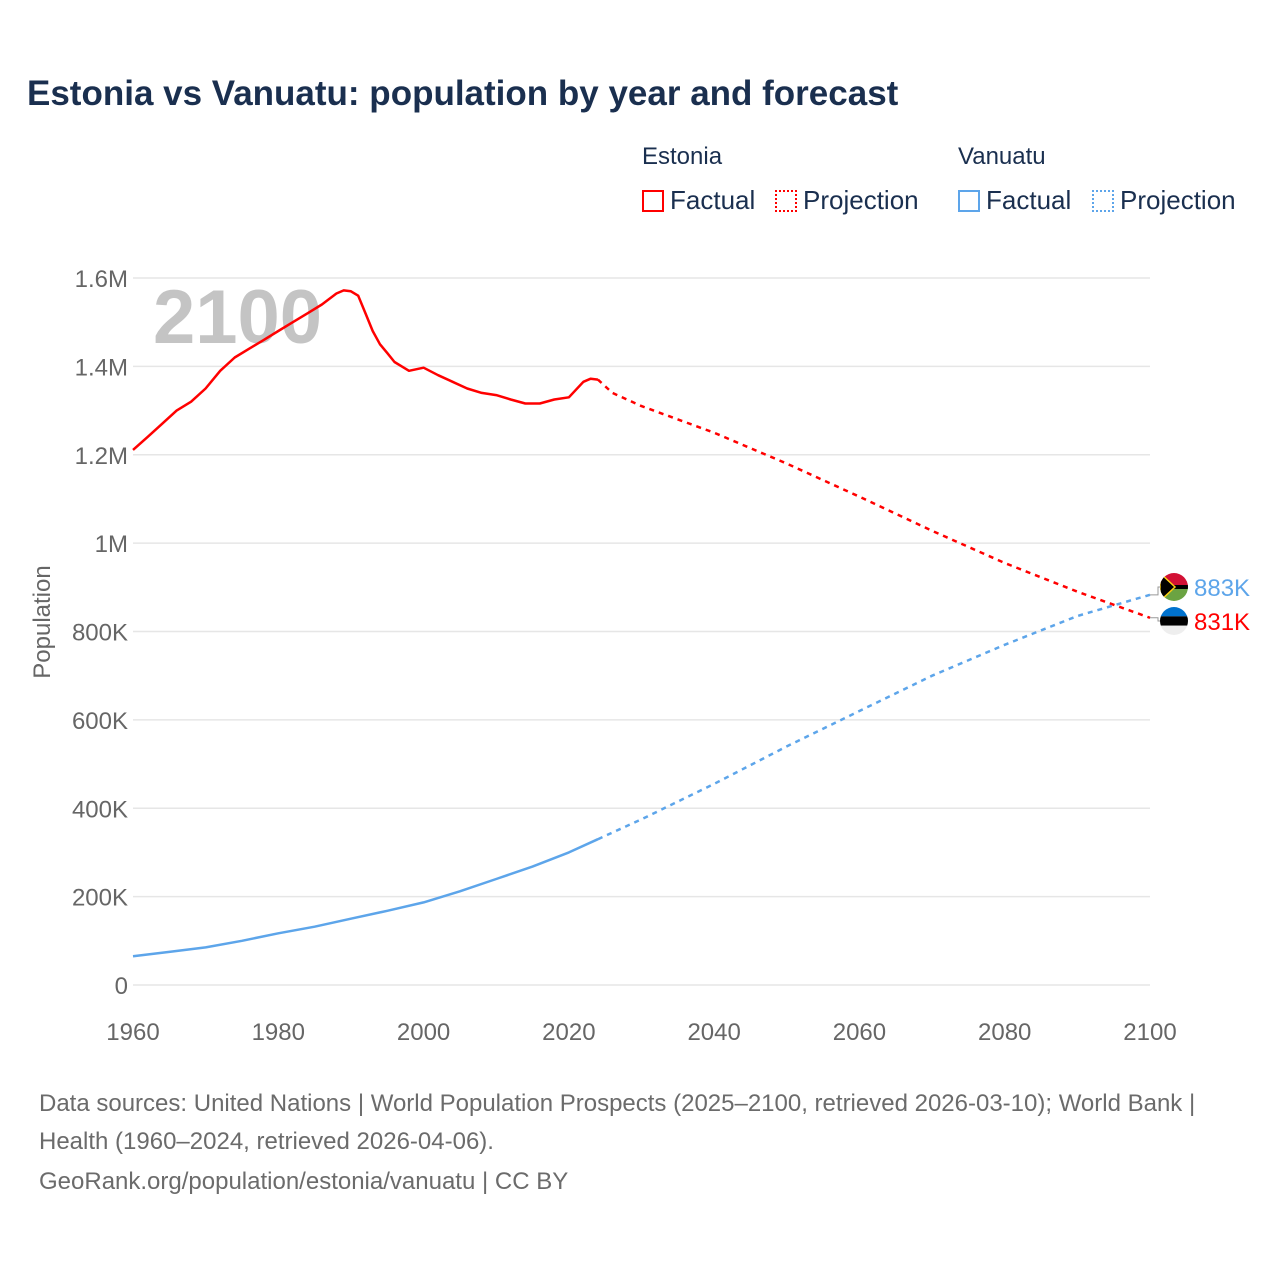 This screenshot has width=1280, height=1280. I want to click on vanuatu-factual-line, so click(365, 898).